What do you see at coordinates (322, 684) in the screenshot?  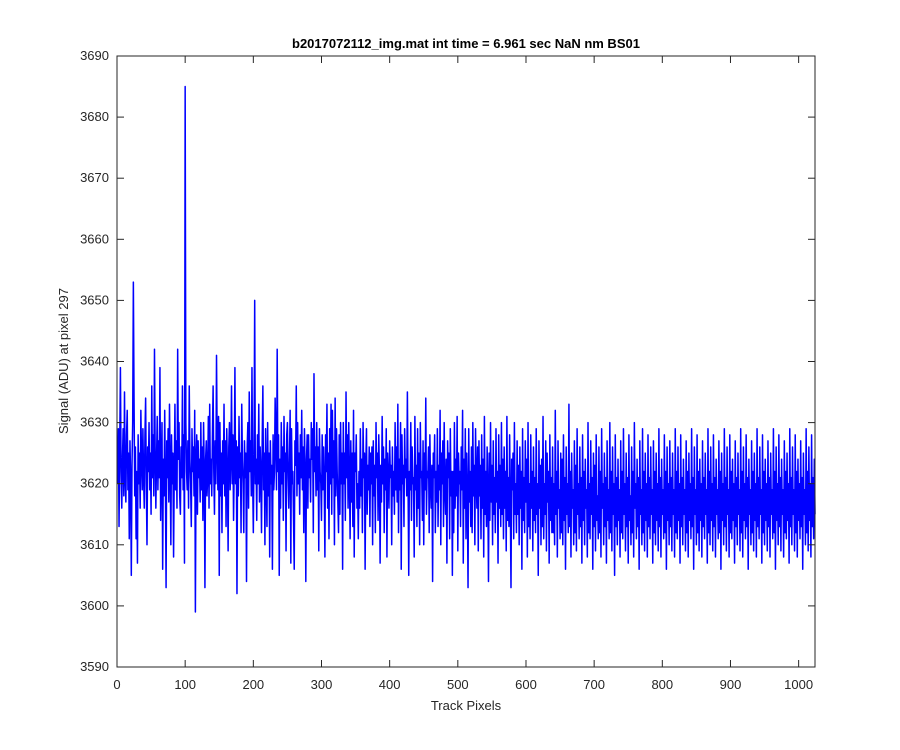 I see `x-tick-label: 300` at bounding box center [322, 684].